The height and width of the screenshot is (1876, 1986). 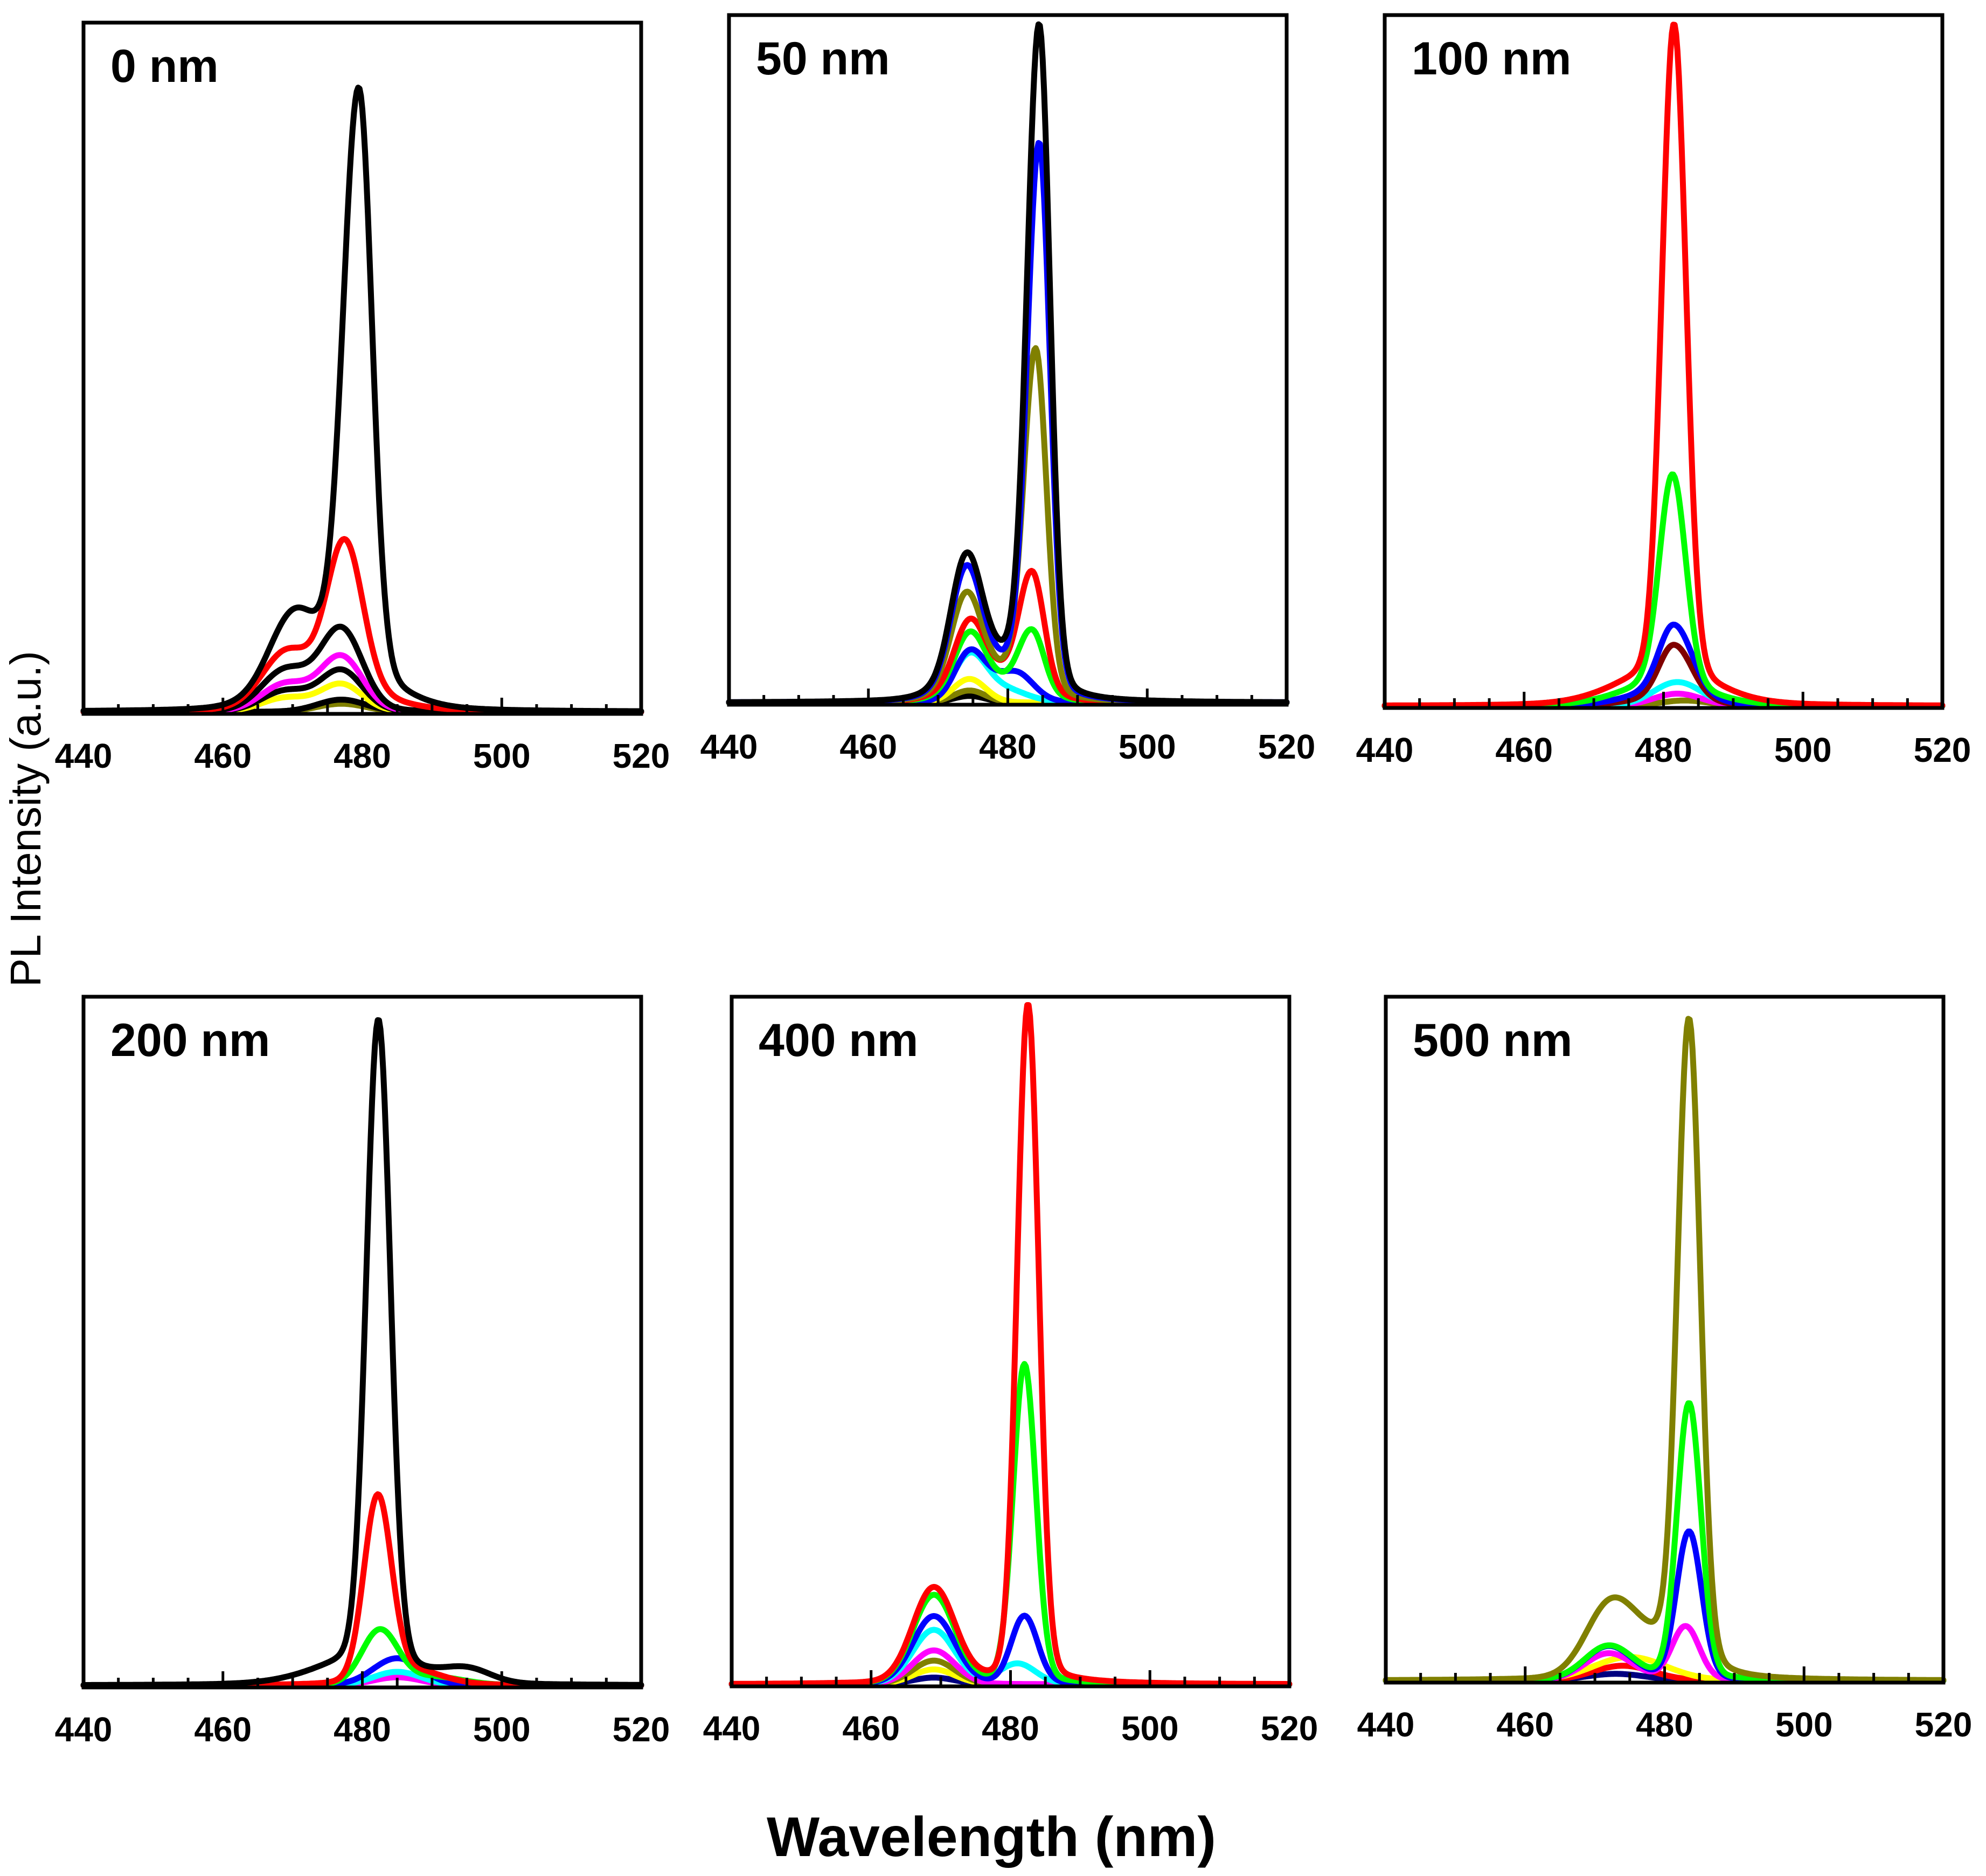 I want to click on panel-label: 500 nm, so click(x=1492, y=1040).